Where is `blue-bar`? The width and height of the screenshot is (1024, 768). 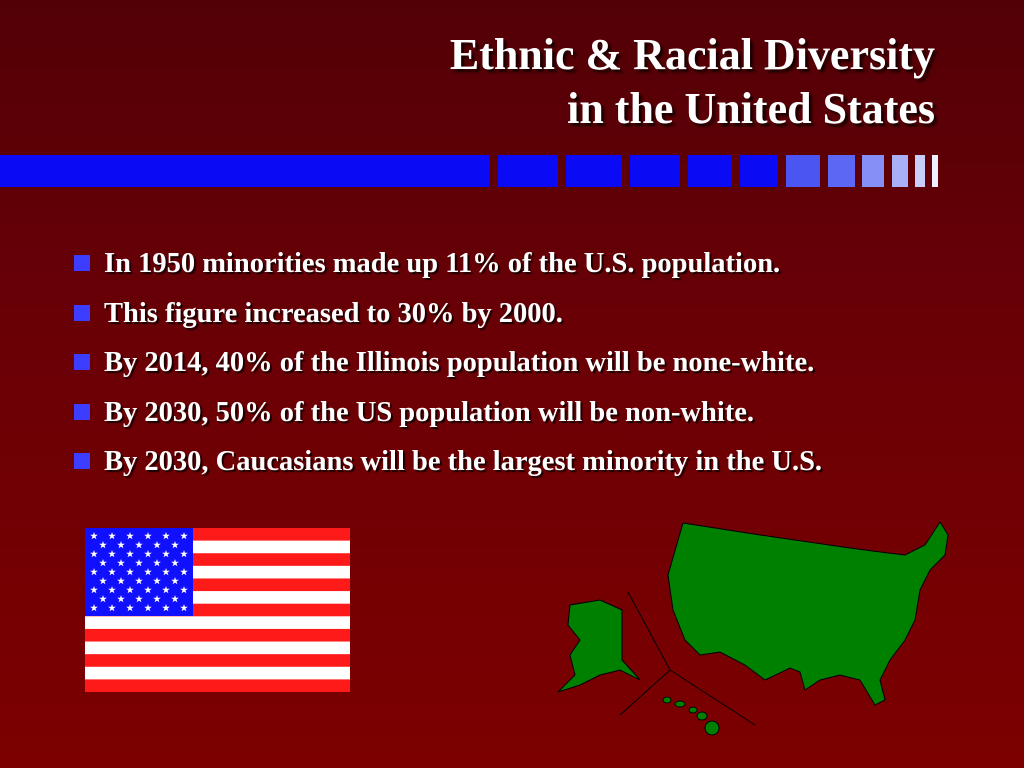 blue-bar is located at coordinates (469, 171).